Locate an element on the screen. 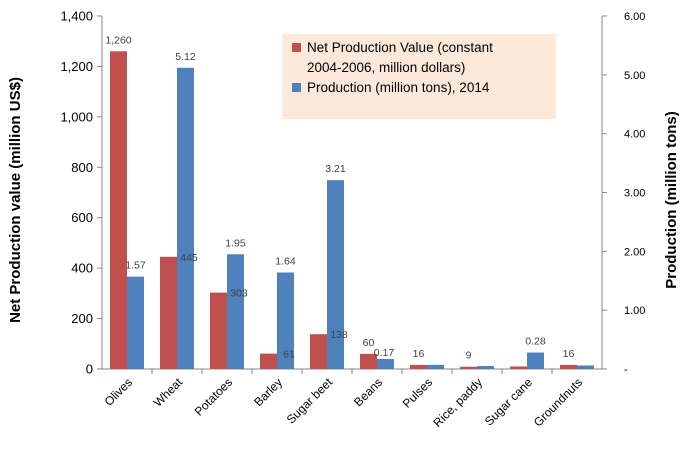 Image resolution: width=690 pixels, height=455 pixels. y2-tick-label: 1.00 is located at coordinates (634, 311).